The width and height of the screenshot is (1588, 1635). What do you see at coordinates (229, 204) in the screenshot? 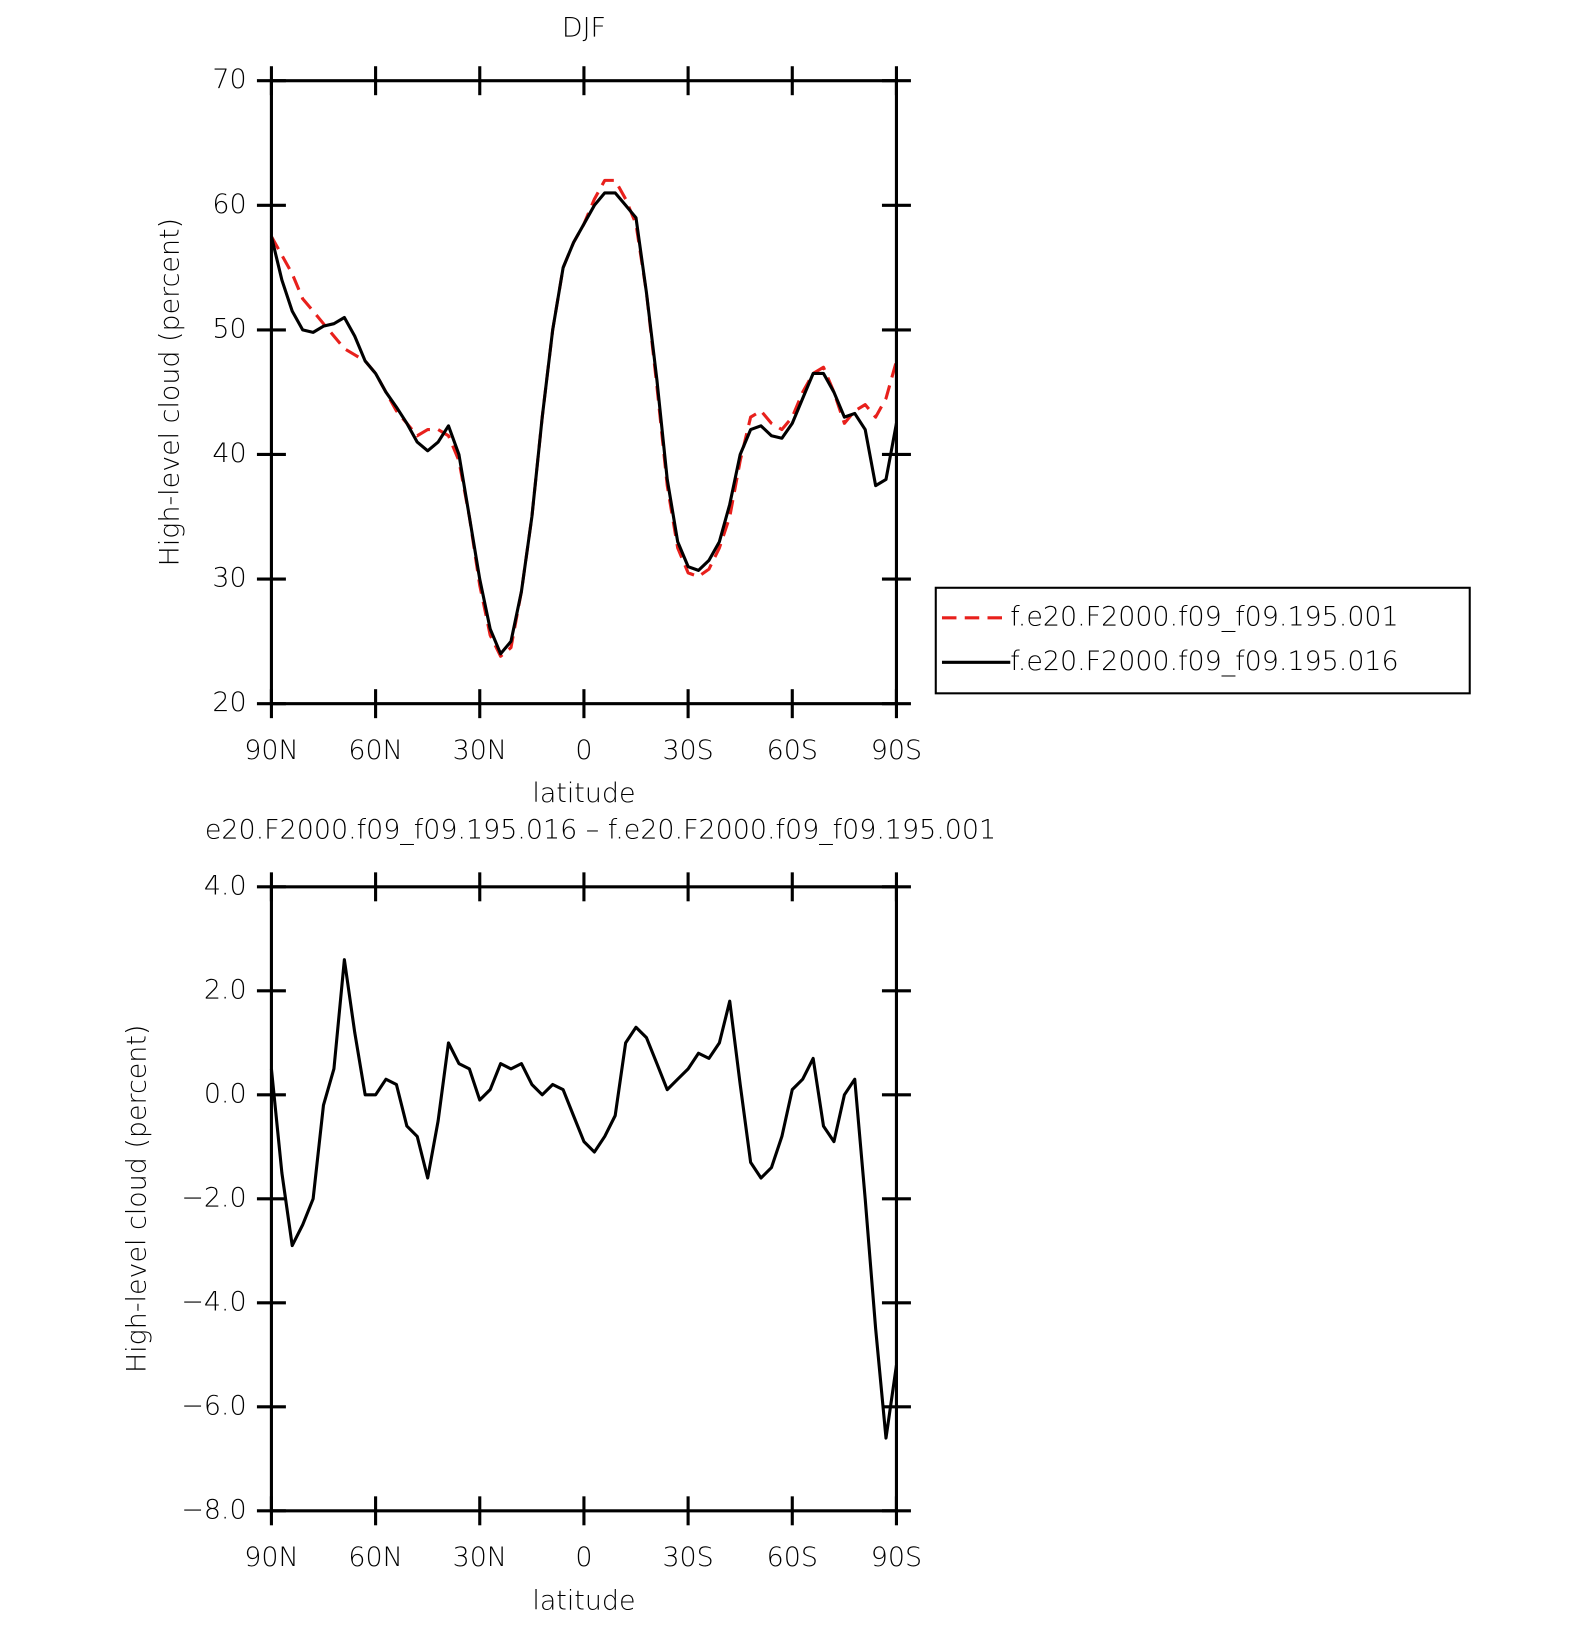
I see `y-tick-label: 60` at bounding box center [229, 204].